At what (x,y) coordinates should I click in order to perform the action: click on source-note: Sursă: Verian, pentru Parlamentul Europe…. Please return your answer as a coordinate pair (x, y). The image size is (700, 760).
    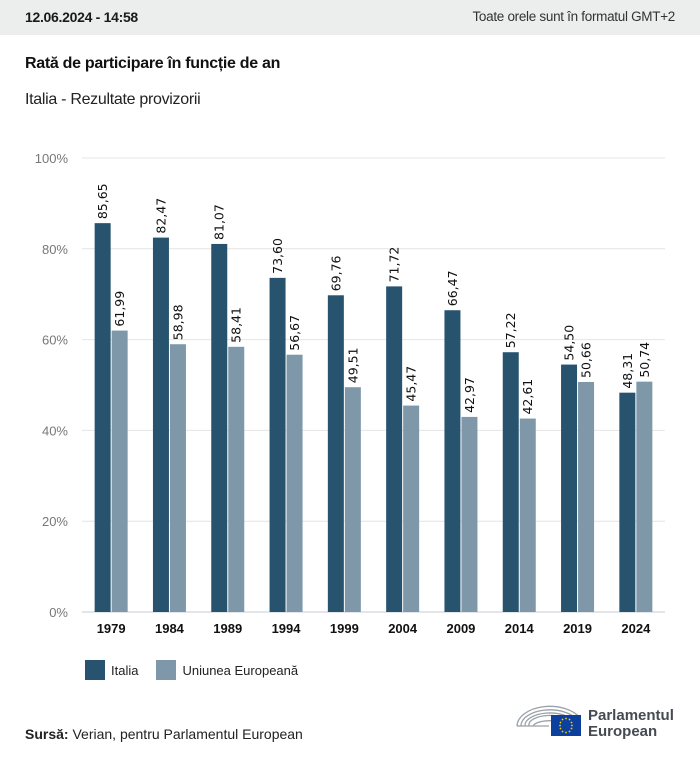
    Looking at the image, I should click on (164, 734).